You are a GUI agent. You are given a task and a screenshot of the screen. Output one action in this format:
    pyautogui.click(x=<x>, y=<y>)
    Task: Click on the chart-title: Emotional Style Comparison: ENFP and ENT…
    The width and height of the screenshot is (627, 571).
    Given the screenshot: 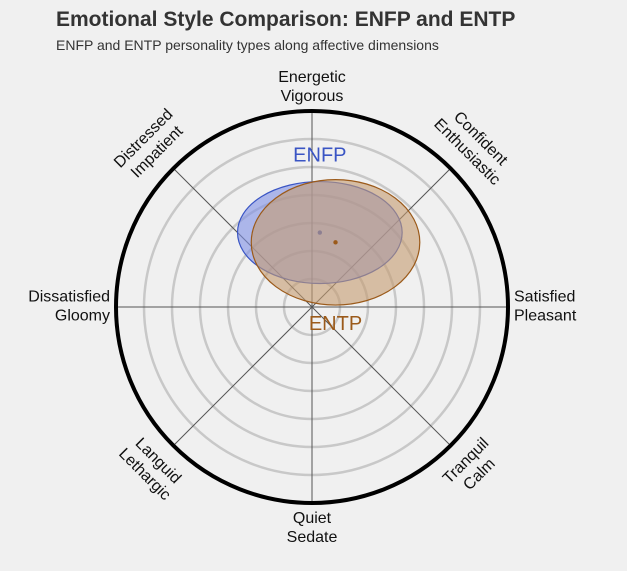 What is the action you would take?
    pyautogui.click(x=286, y=19)
    